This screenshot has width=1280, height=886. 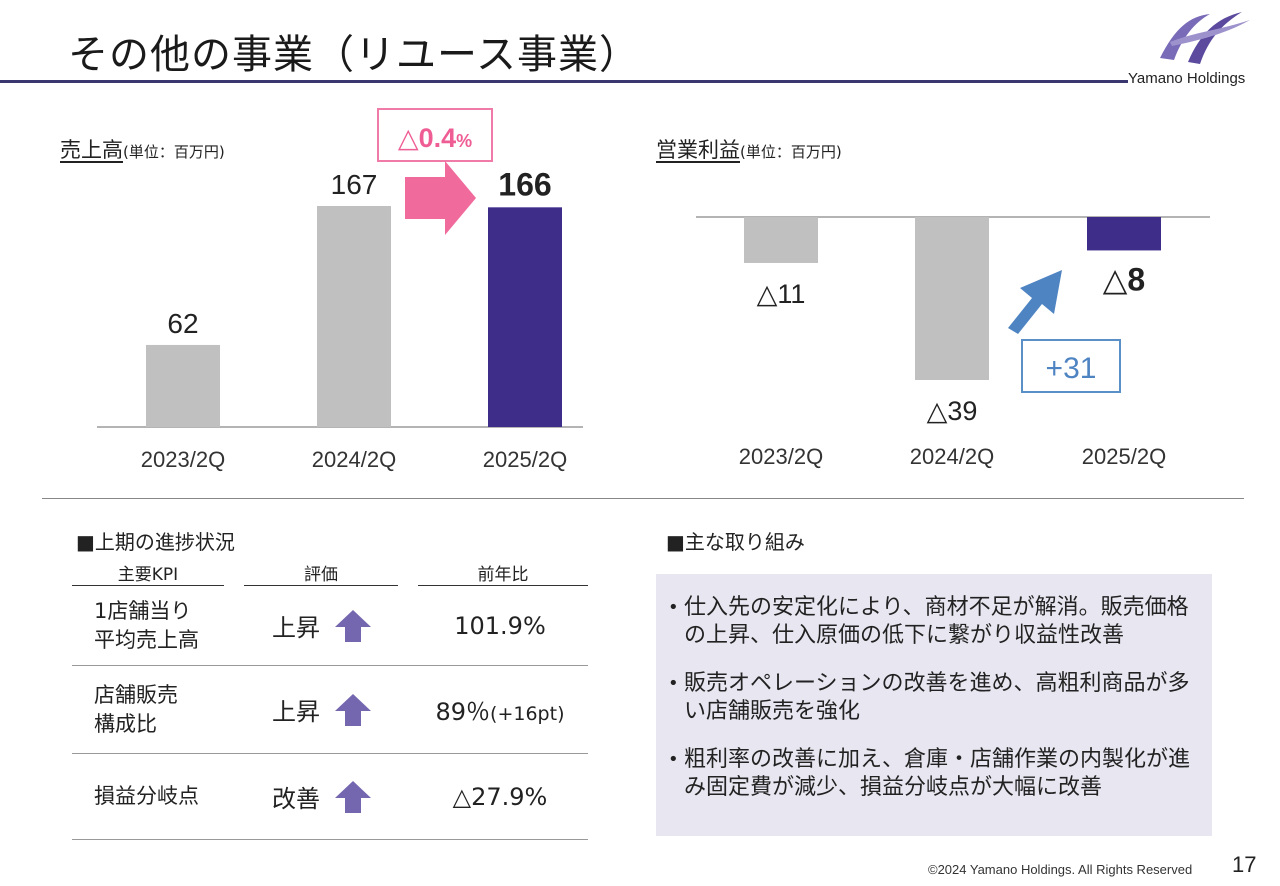 What do you see at coordinates (463, 712) in the screenshot?
I see `kpi-yoy-value: 89％` at bounding box center [463, 712].